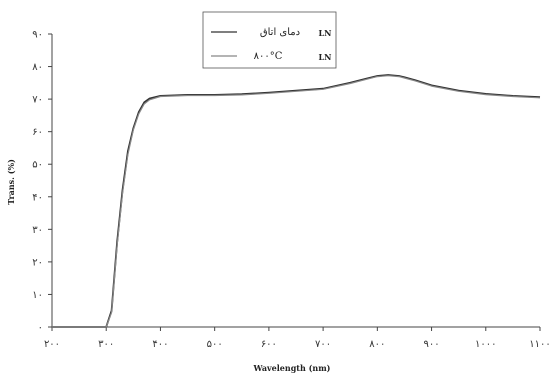 This screenshot has width=560, height=379. Describe the element at coordinates (37, 230) in the screenshot. I see `y-tick-label: ۳۰` at that location.